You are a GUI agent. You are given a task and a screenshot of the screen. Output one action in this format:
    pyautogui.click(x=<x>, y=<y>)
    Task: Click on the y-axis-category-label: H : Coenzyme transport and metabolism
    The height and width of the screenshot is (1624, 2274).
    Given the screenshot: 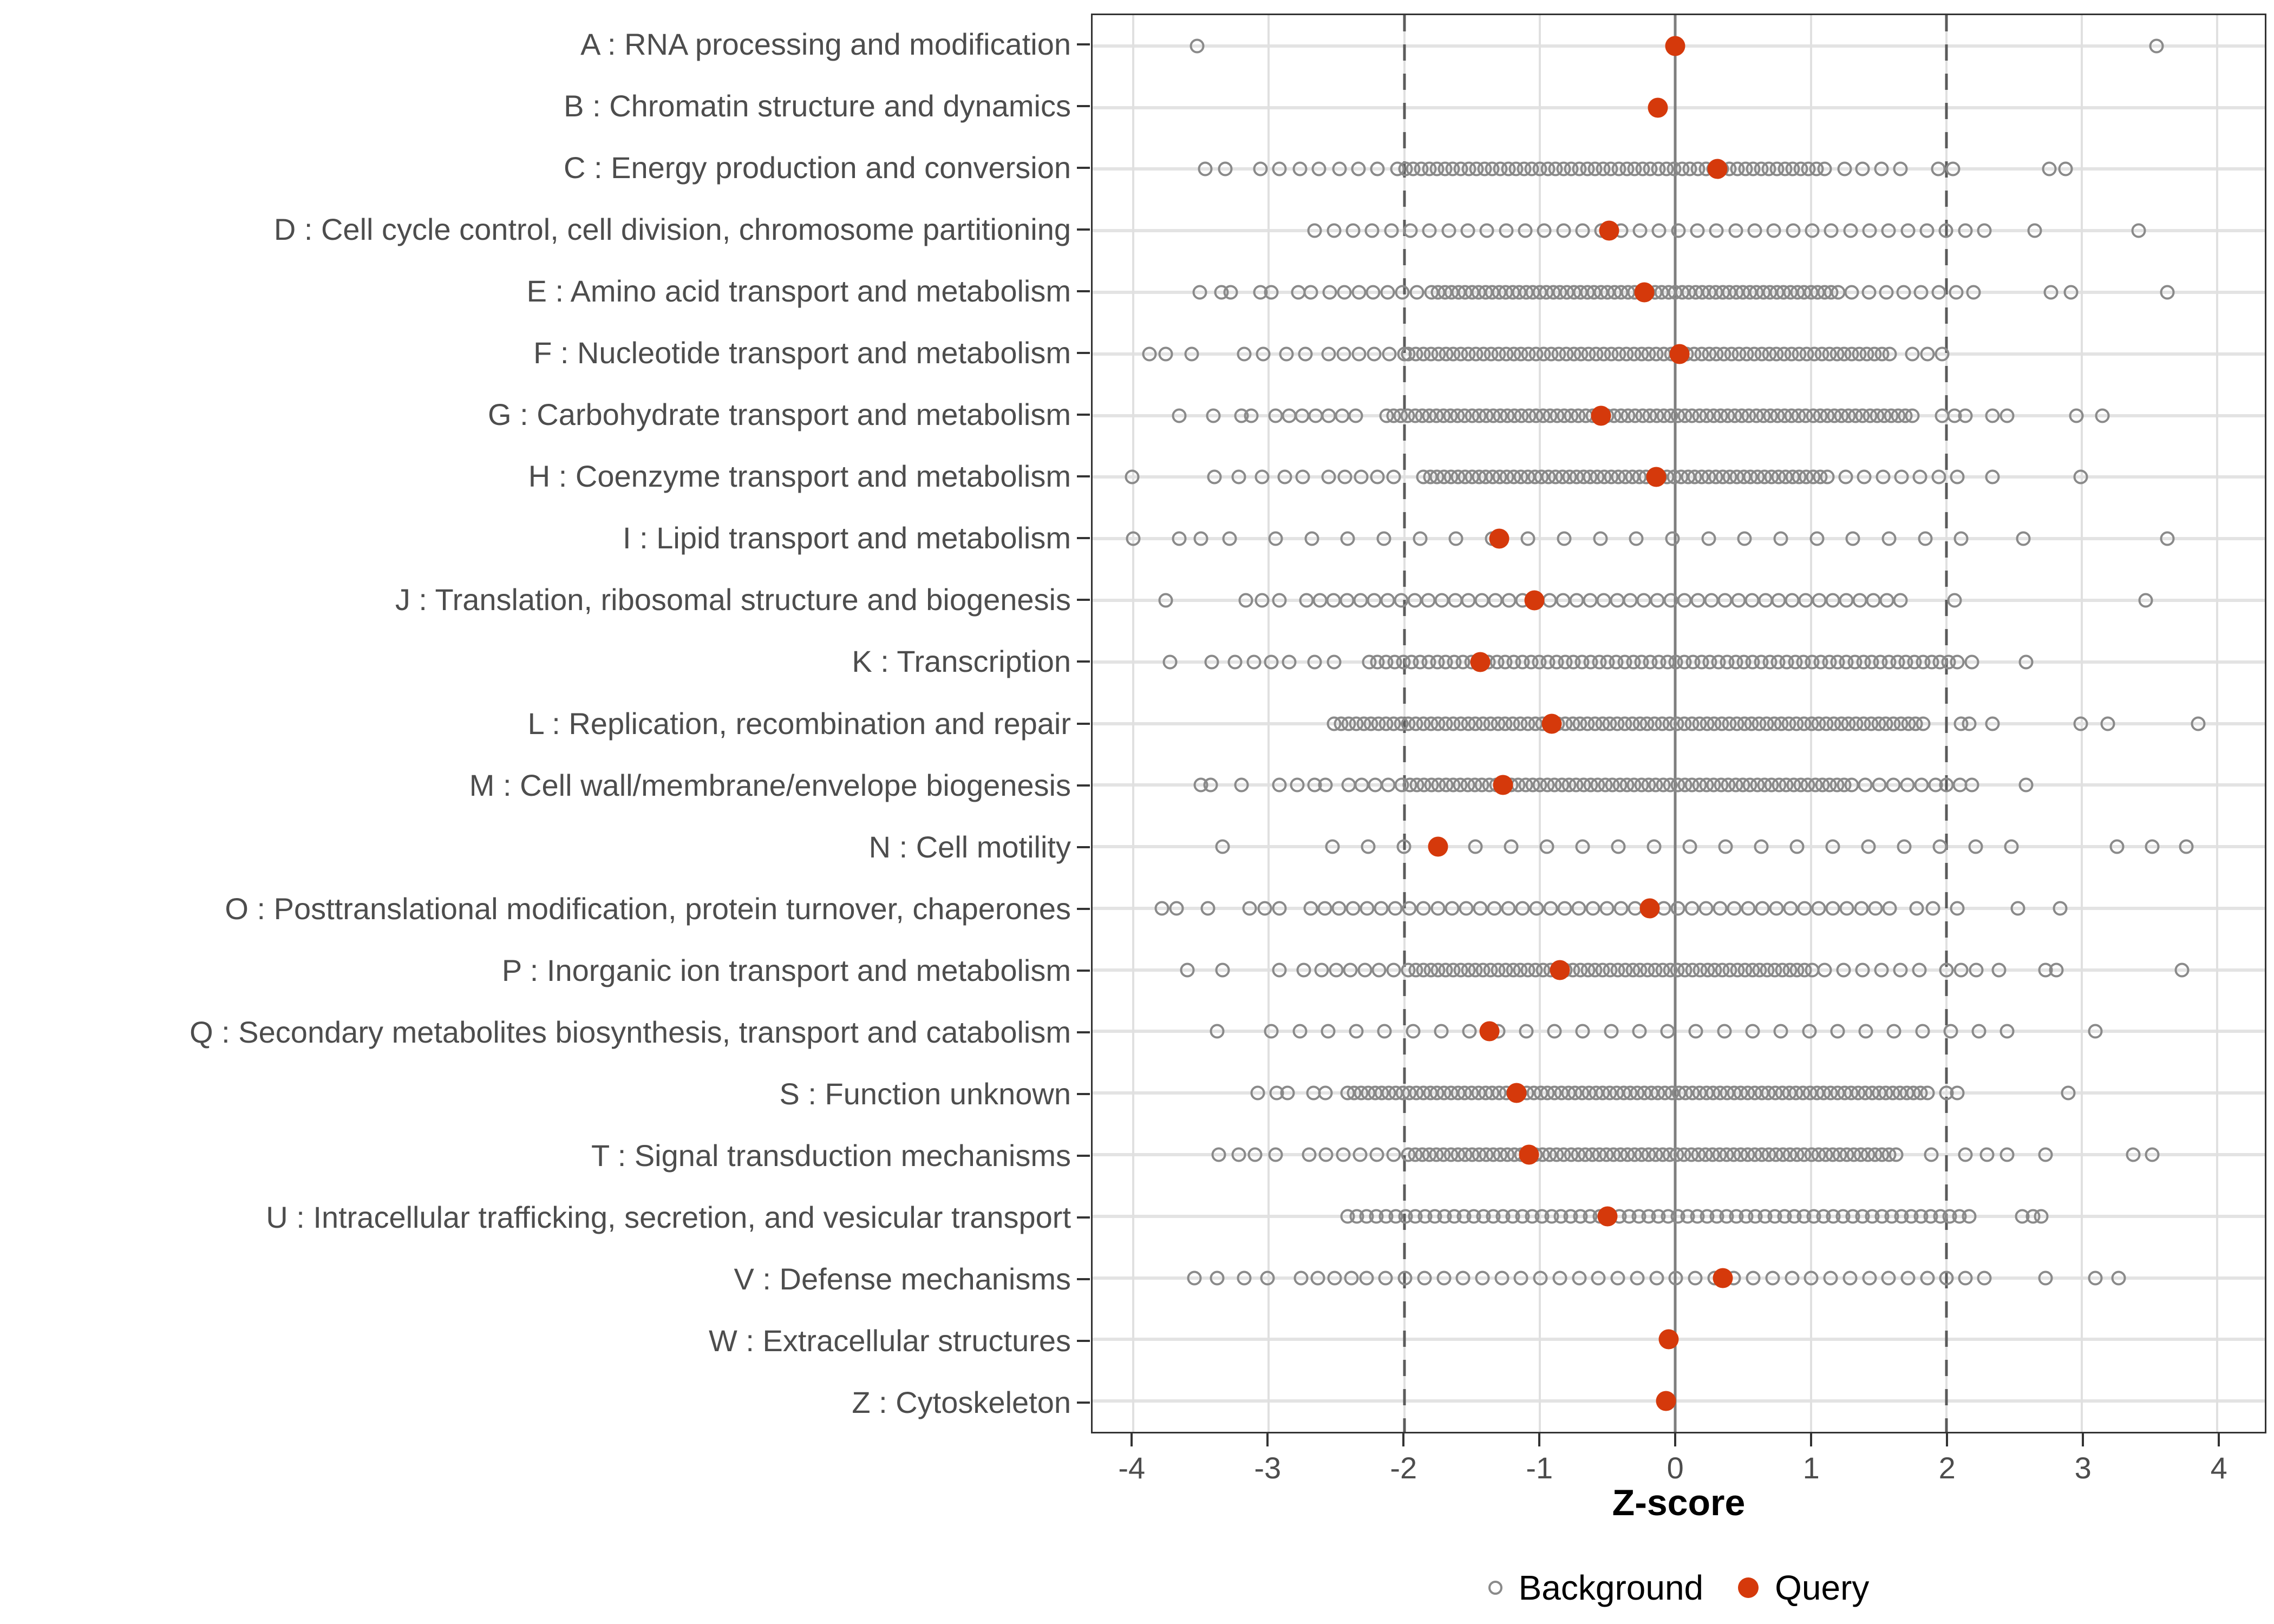 What is the action you would take?
    pyautogui.click(x=800, y=476)
    